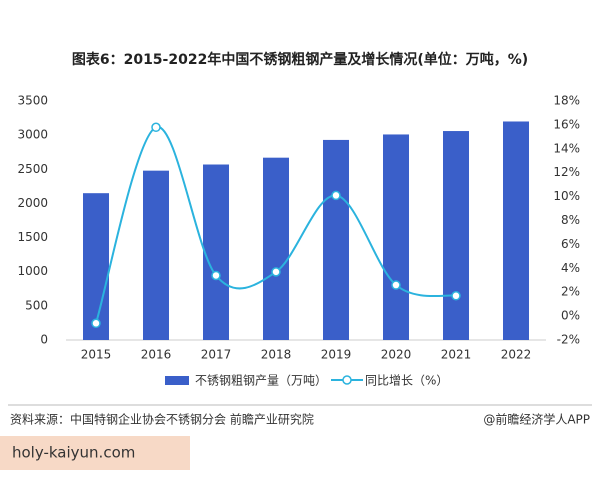 The height and width of the screenshot is (480, 600). I want to click on x-tick-label: 2021, so click(456, 355).